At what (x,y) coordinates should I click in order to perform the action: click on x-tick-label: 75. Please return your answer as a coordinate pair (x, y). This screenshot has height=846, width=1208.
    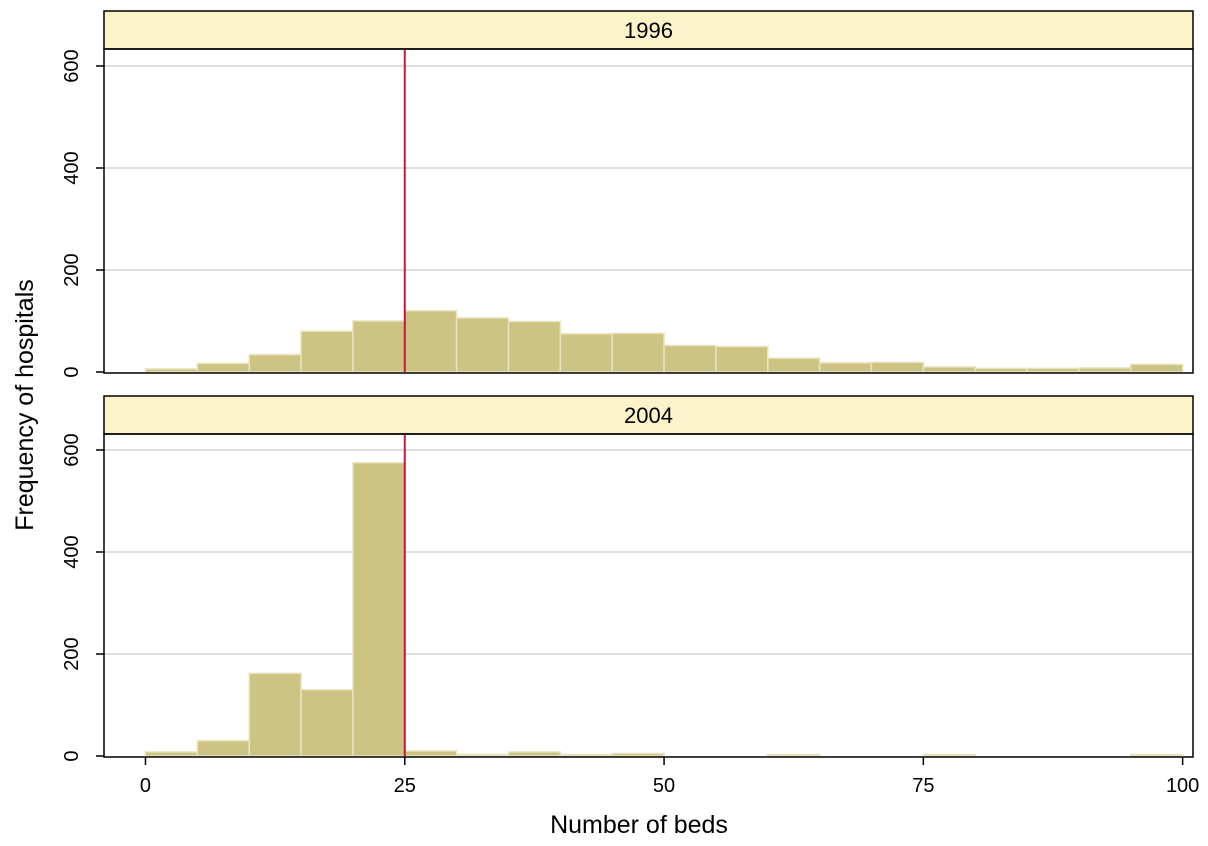
    Looking at the image, I should click on (923, 786).